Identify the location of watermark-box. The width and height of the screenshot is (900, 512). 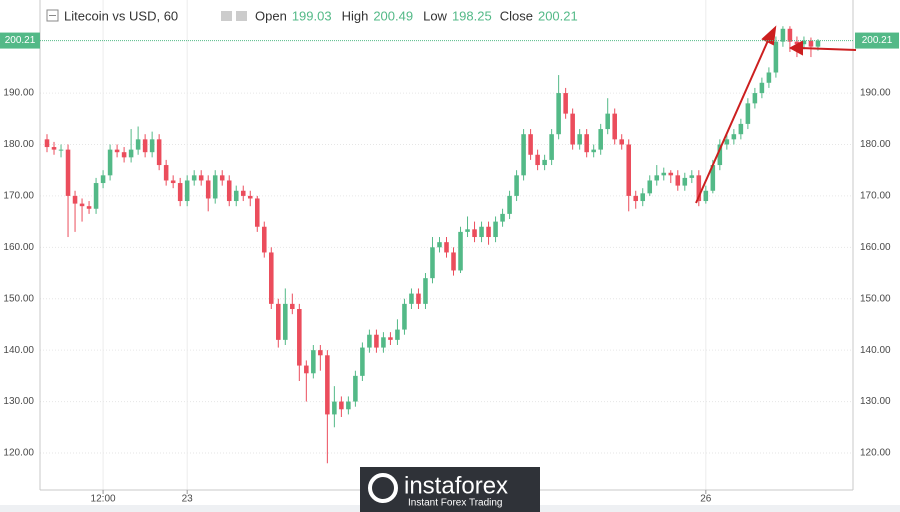
(450, 489).